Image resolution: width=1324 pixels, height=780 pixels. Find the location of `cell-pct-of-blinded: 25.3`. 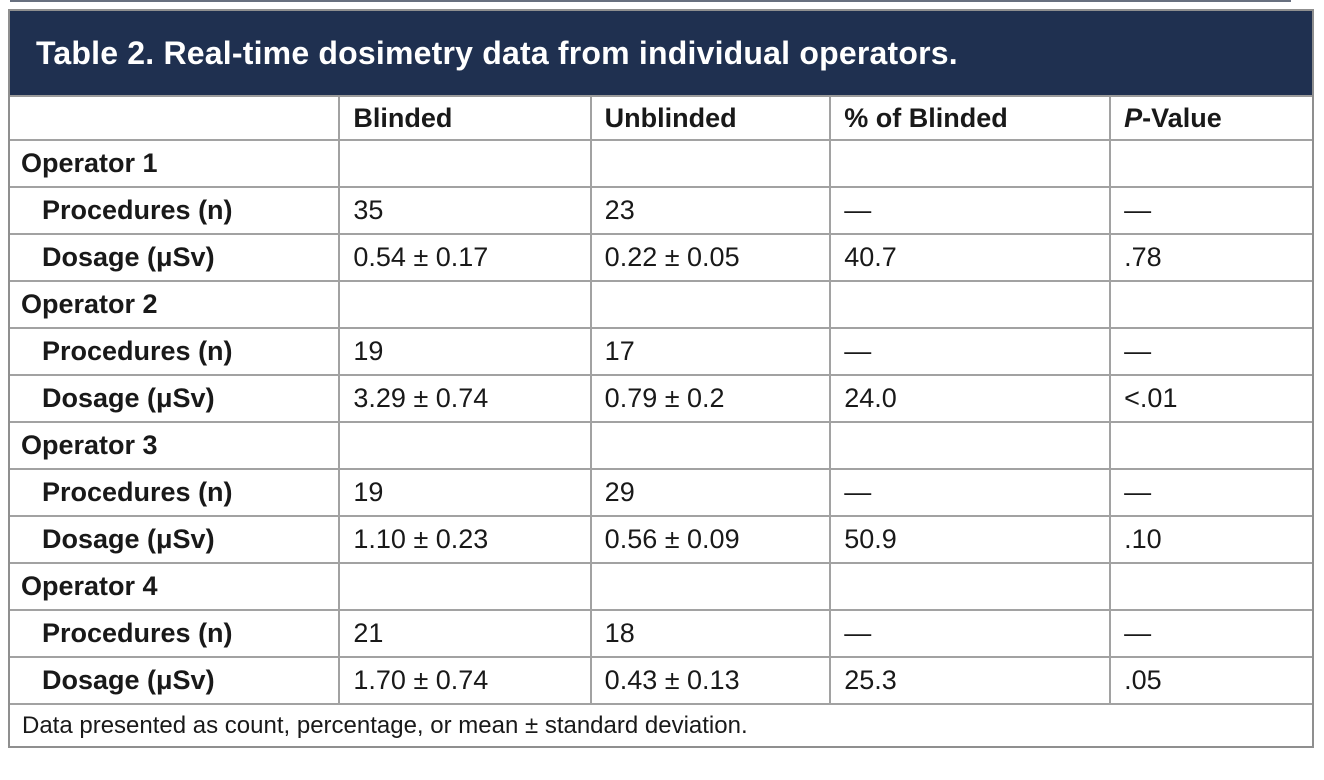

cell-pct-of-blinded: 25.3 is located at coordinates (970, 680).